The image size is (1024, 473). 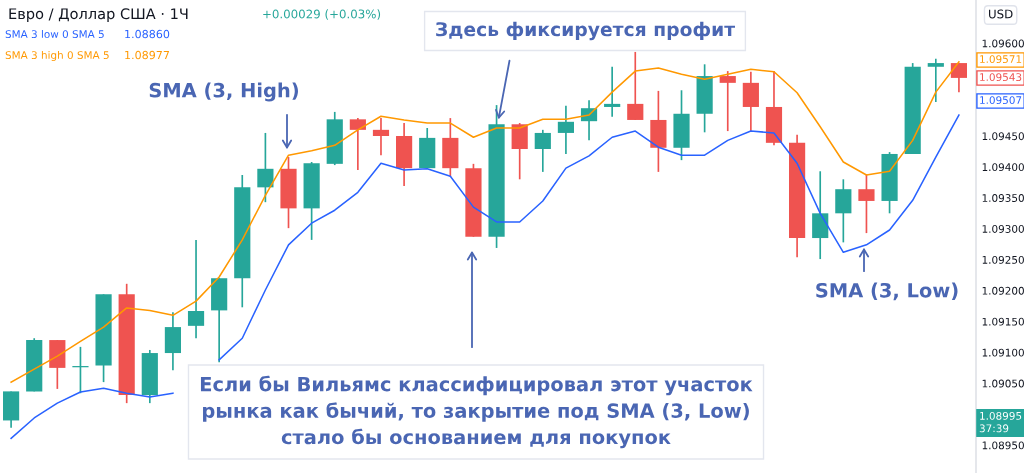 What do you see at coordinates (322, 14) in the screenshot?
I see `text: +0.00029 (+0.03%)` at bounding box center [322, 14].